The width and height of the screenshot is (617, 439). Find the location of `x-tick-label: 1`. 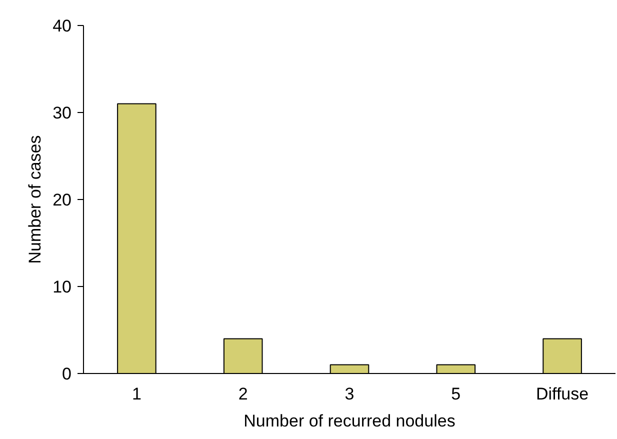

x-tick-label: 1 is located at coordinates (137, 394).